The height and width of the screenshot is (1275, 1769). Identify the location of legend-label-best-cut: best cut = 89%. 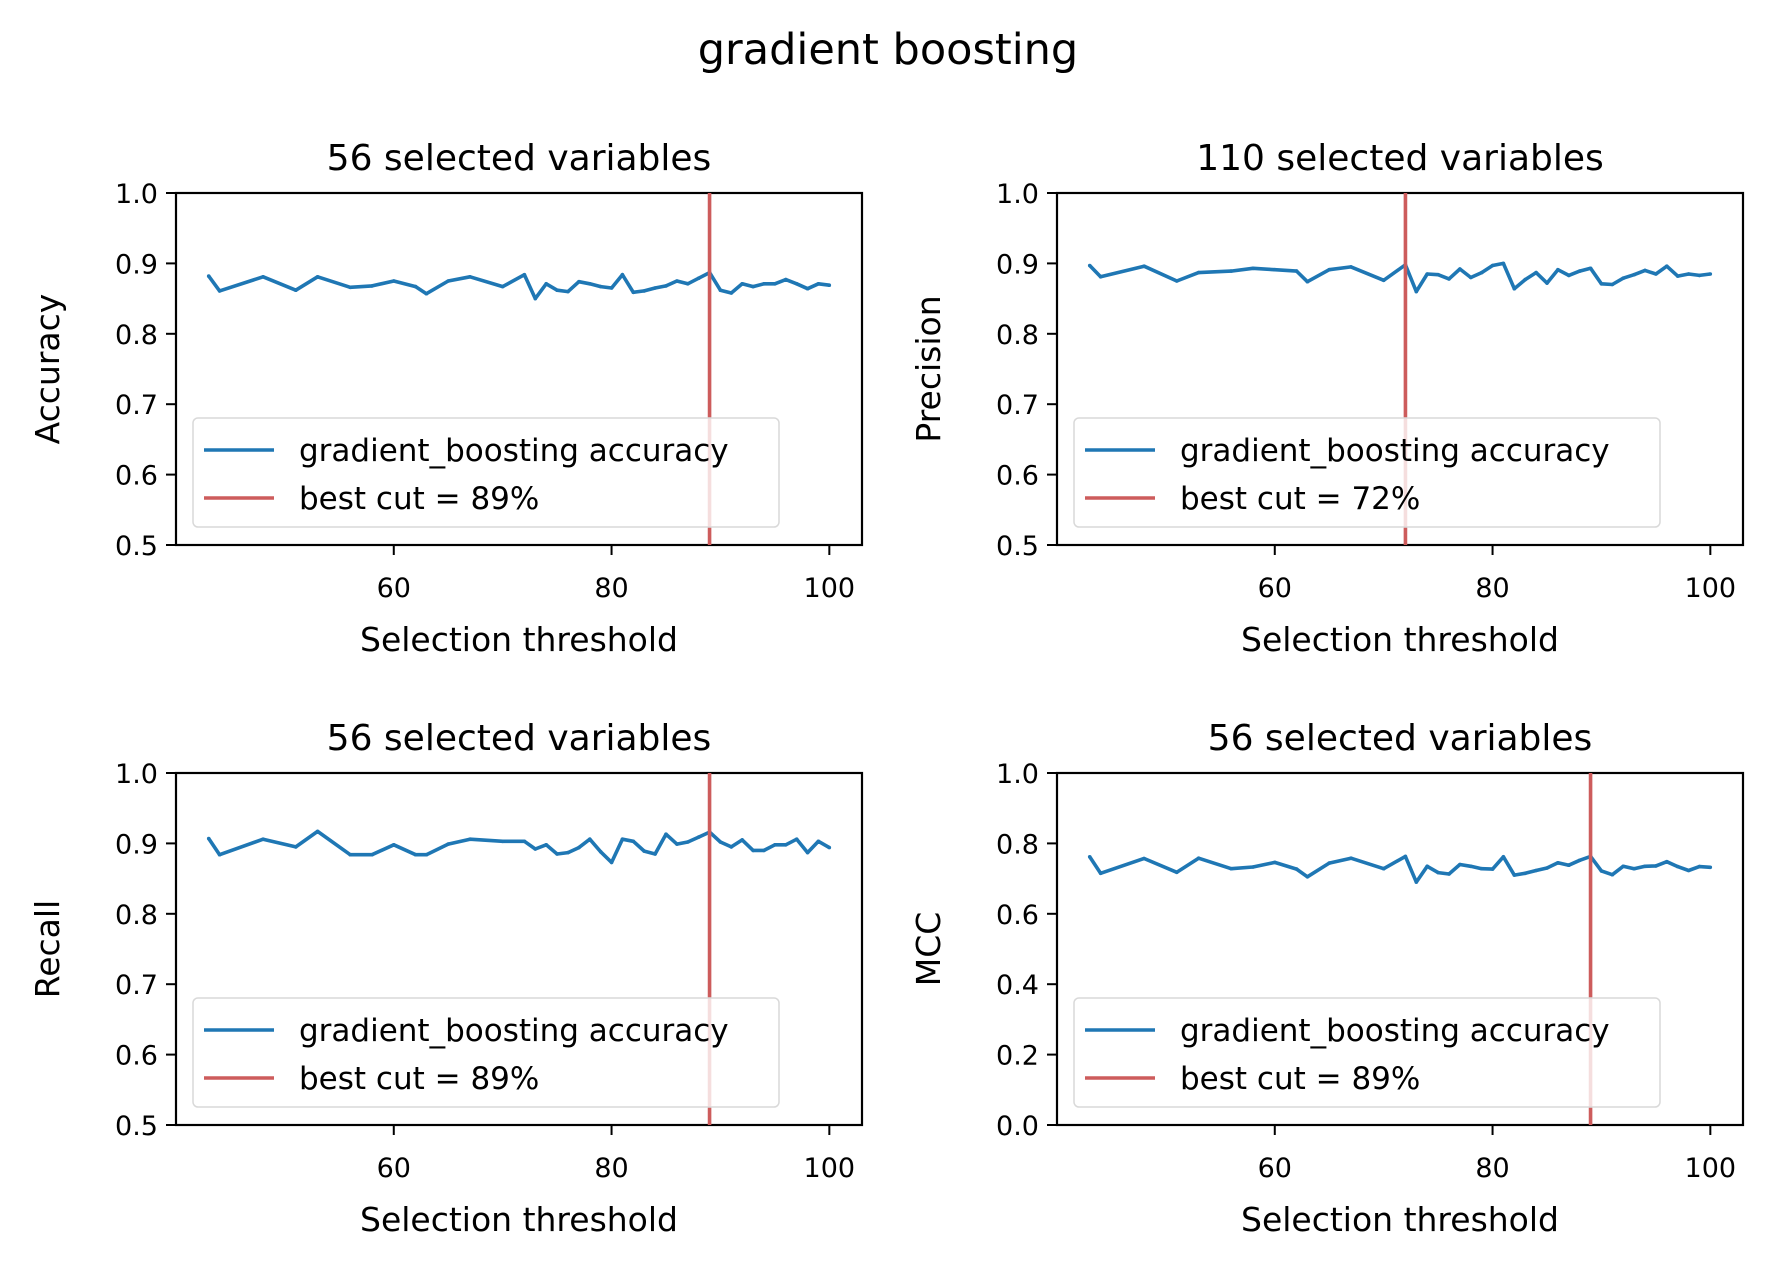
(1300, 1079).